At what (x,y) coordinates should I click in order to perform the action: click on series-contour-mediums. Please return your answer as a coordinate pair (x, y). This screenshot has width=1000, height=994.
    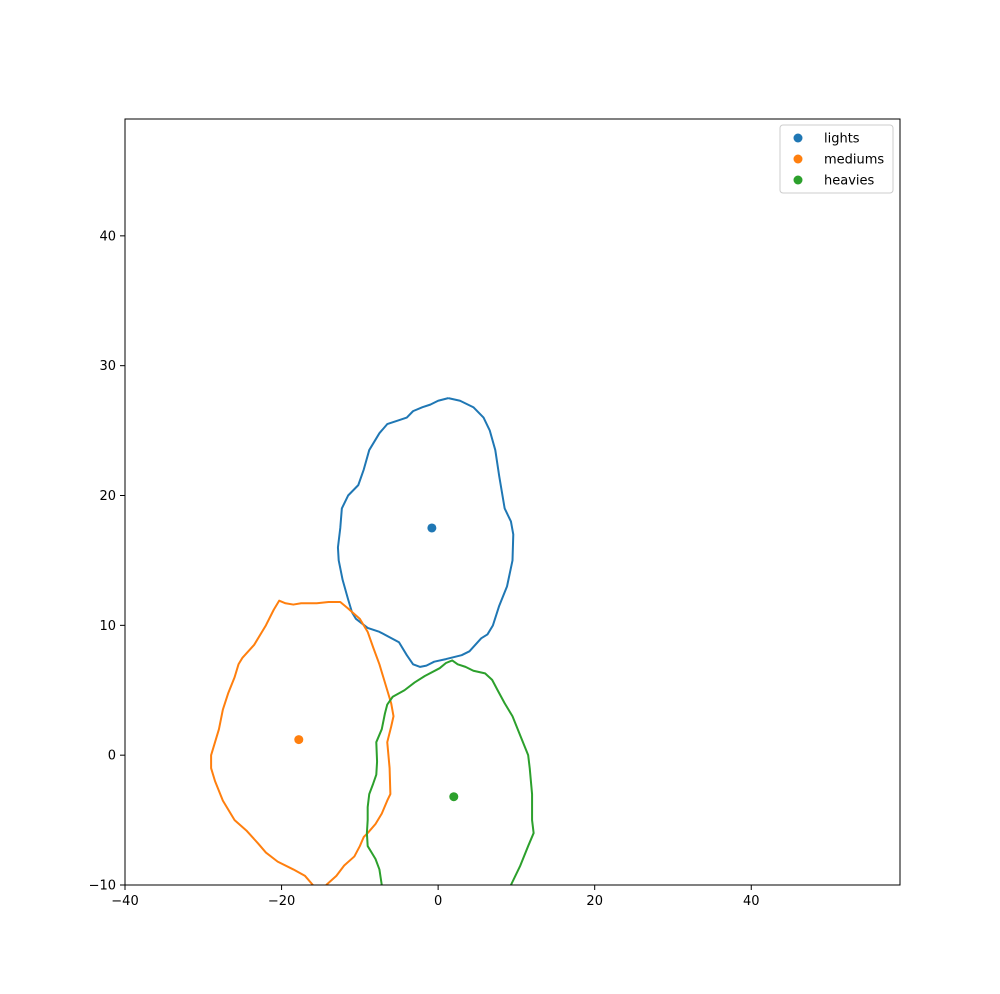
    Looking at the image, I should click on (302, 742).